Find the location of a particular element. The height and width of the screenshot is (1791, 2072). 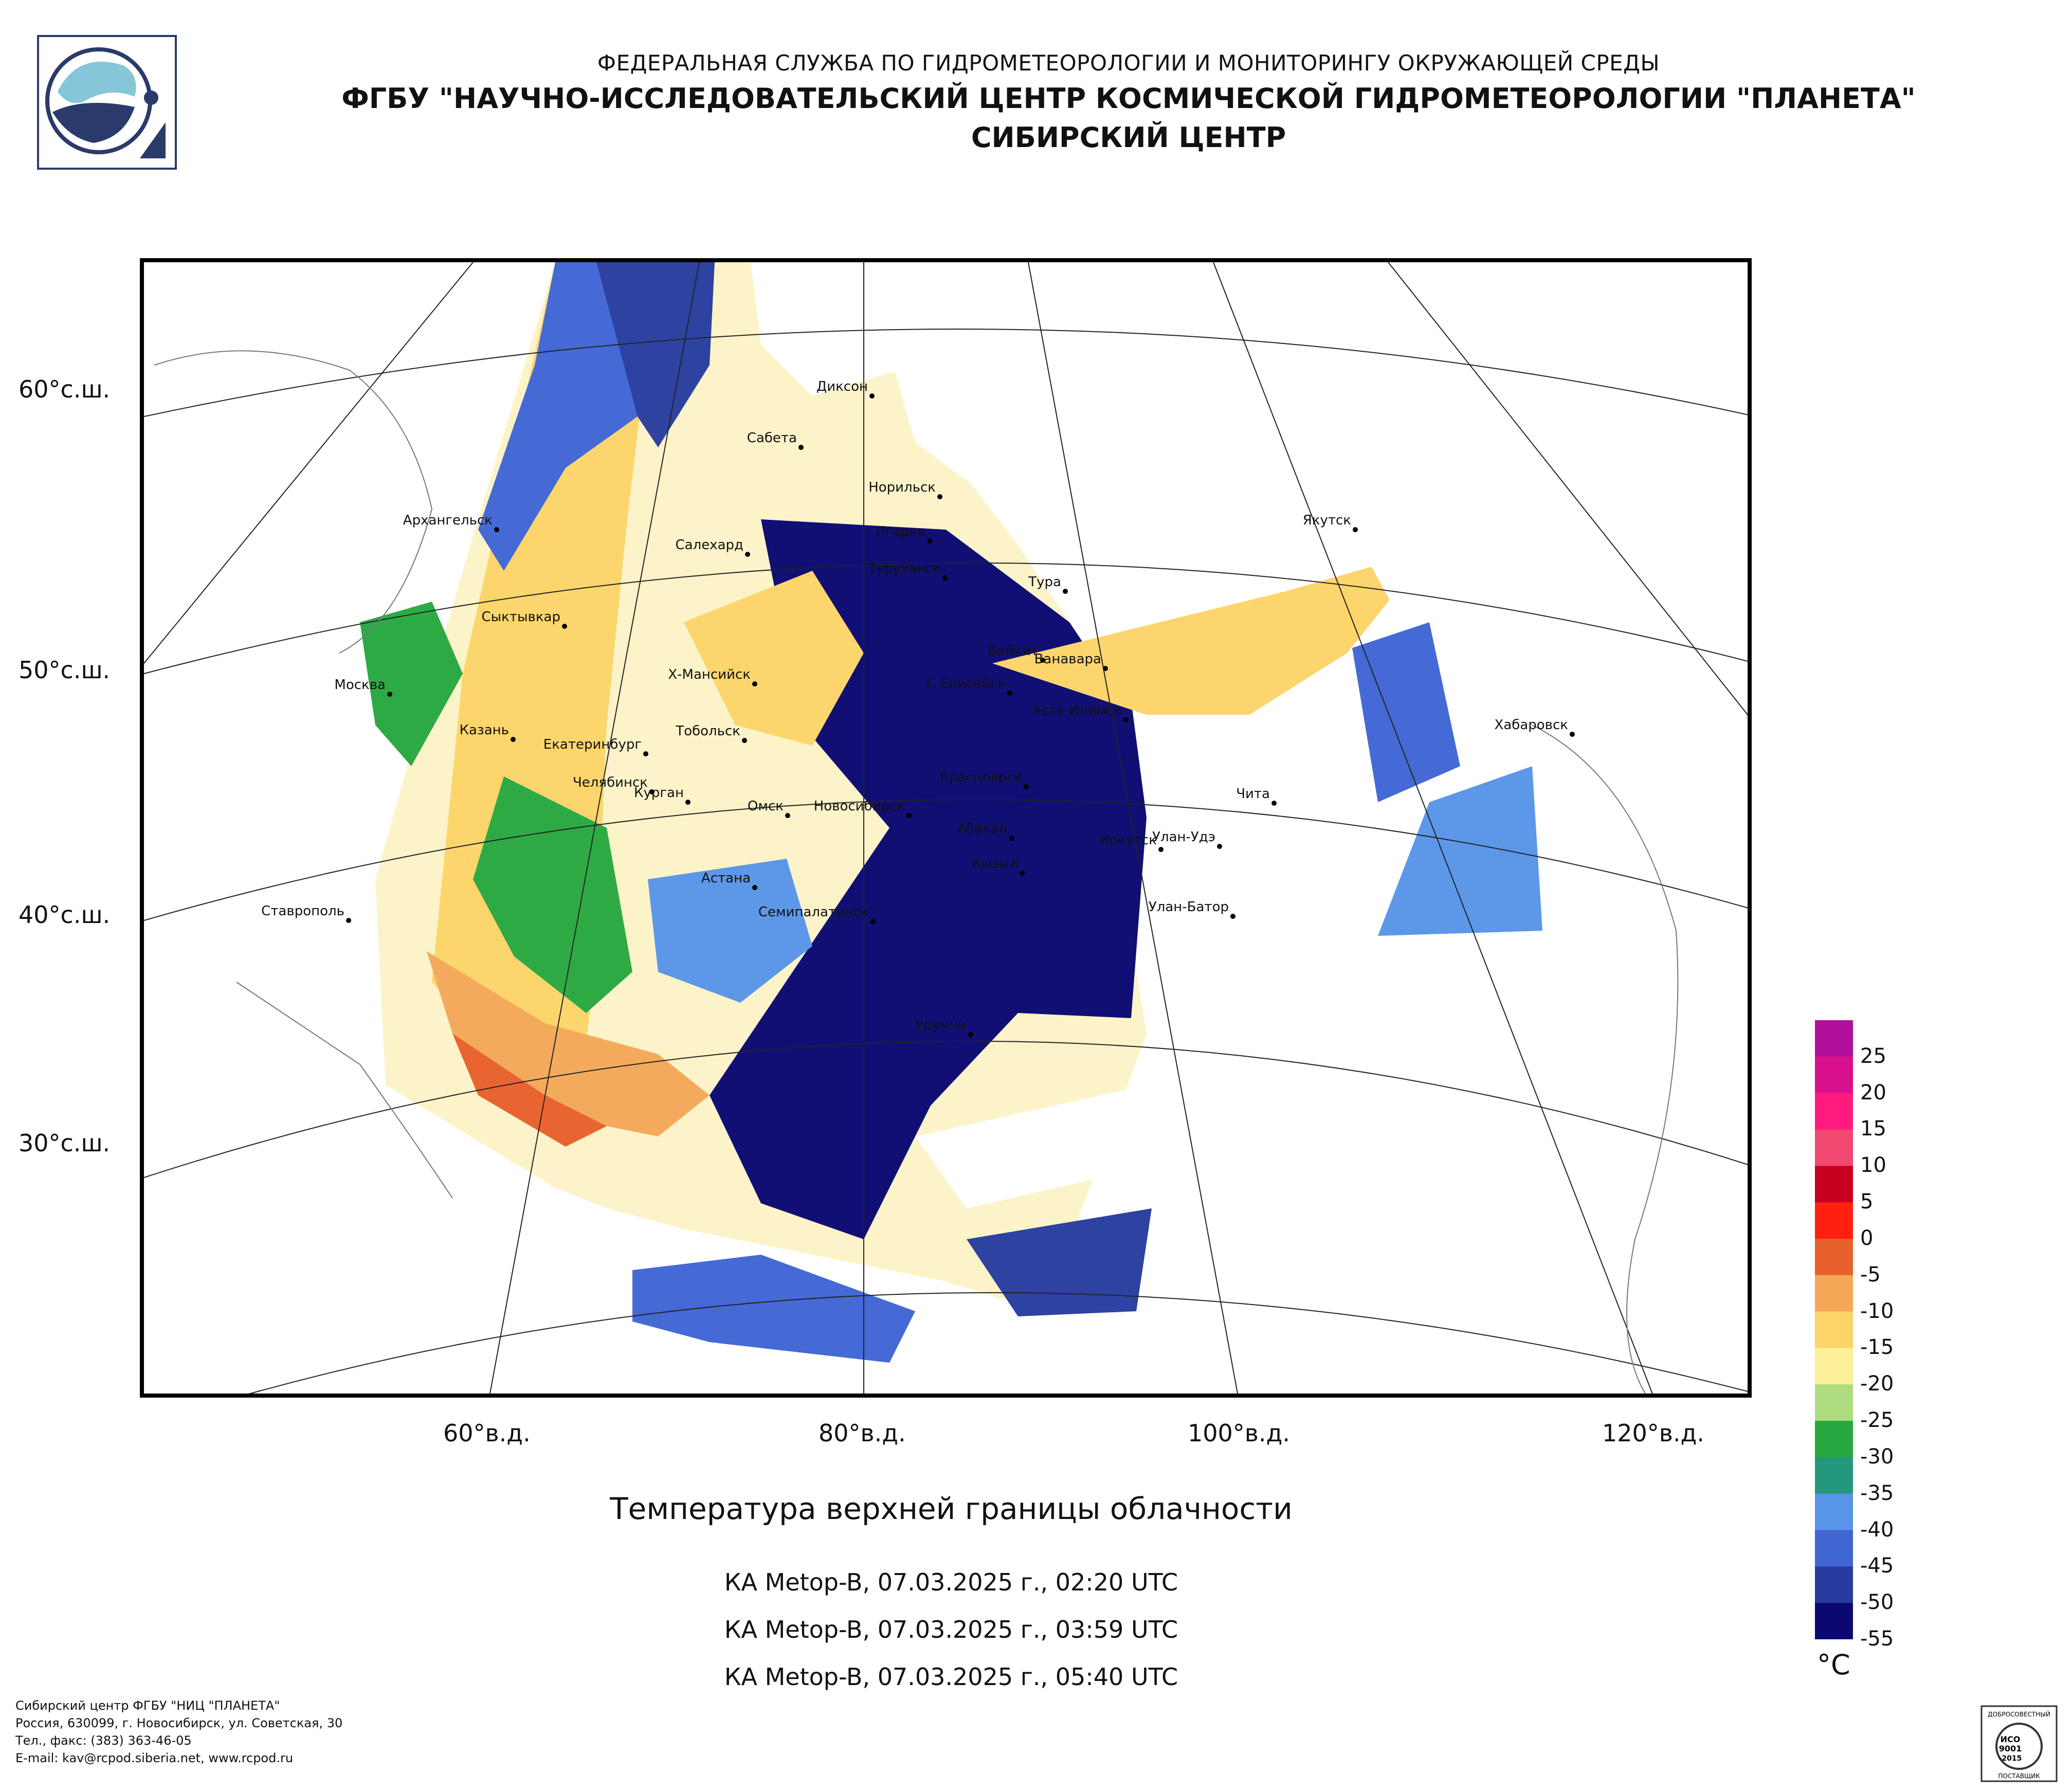

city-label: Игарка is located at coordinates (900, 531).